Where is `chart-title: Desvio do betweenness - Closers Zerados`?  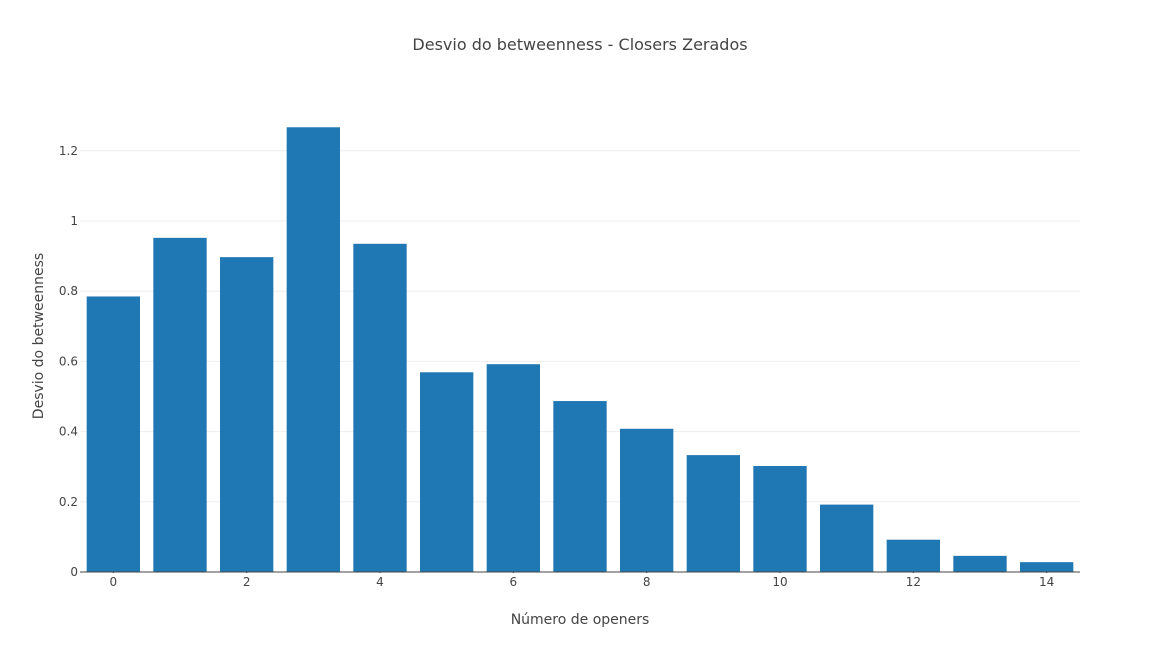 chart-title: Desvio do betweenness - Closers Zerados is located at coordinates (579, 44).